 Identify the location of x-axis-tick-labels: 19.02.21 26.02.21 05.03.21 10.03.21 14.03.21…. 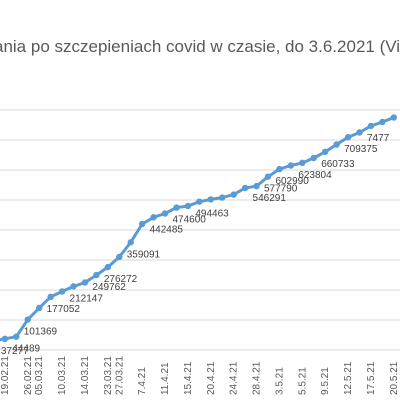
(200, 375).